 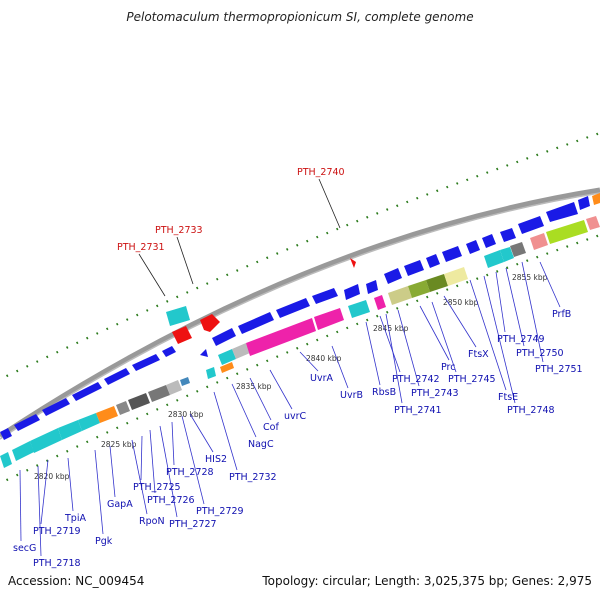 What do you see at coordinates (540, 353) in the screenshot?
I see `gene-label: PTH_2750` at bounding box center [540, 353].